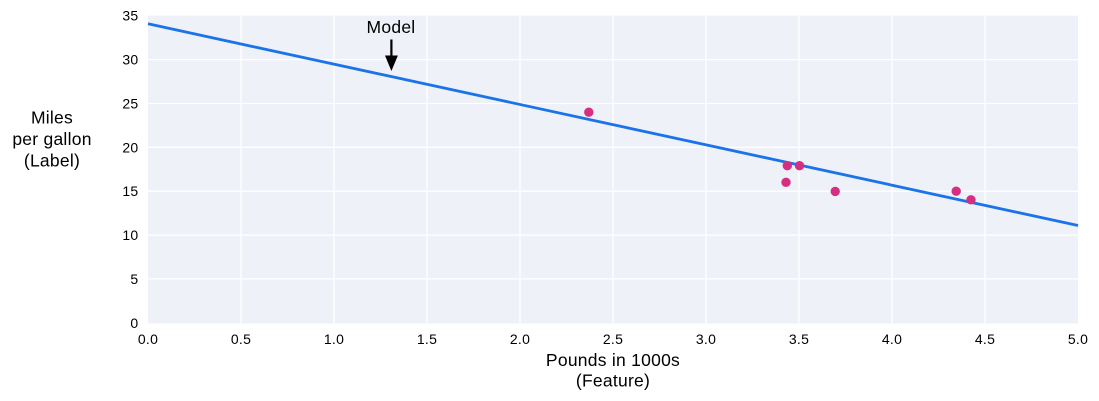 The height and width of the screenshot is (401, 1099). I want to click on svg-text: 5.0, so click(1078, 339).